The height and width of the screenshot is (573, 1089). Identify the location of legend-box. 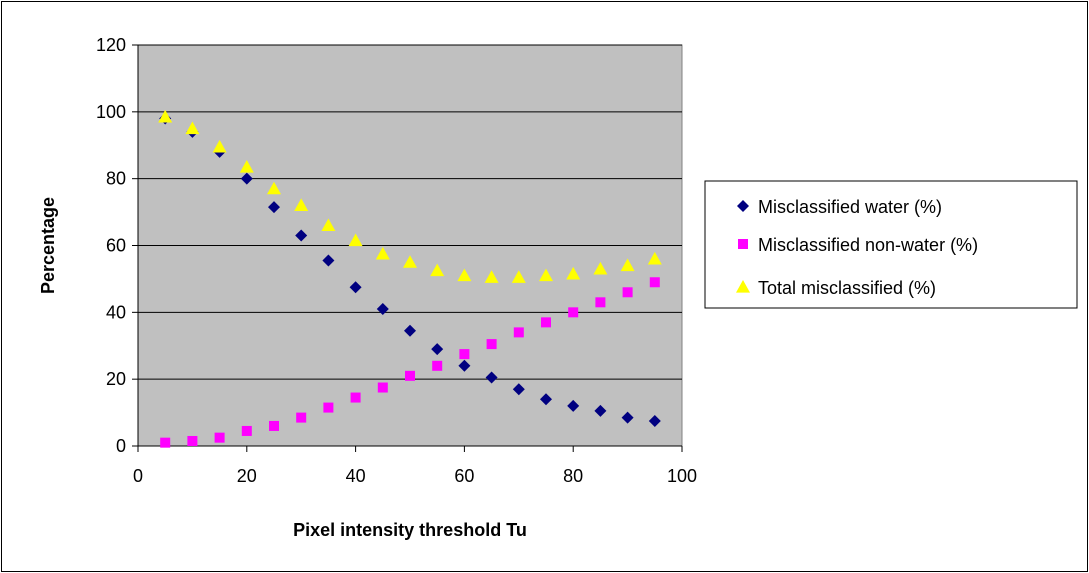
(891, 244).